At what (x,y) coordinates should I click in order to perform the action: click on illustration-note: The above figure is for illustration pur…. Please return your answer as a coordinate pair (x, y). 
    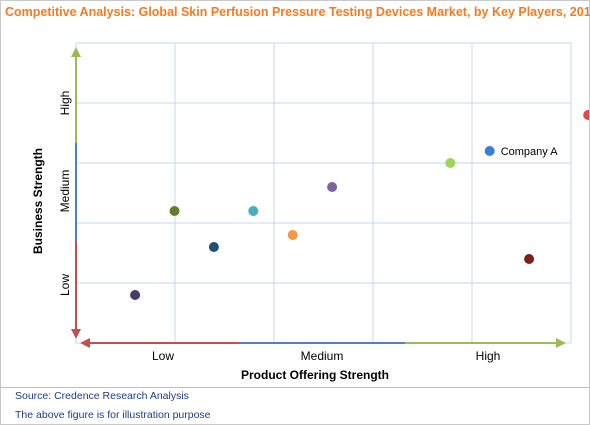
    Looking at the image, I should click on (113, 415).